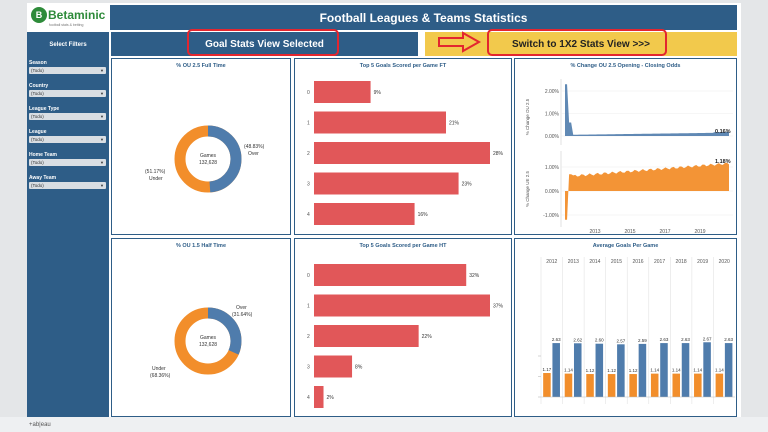 The image size is (768, 432). I want to click on x-tick-label: 2013, so click(594, 232).